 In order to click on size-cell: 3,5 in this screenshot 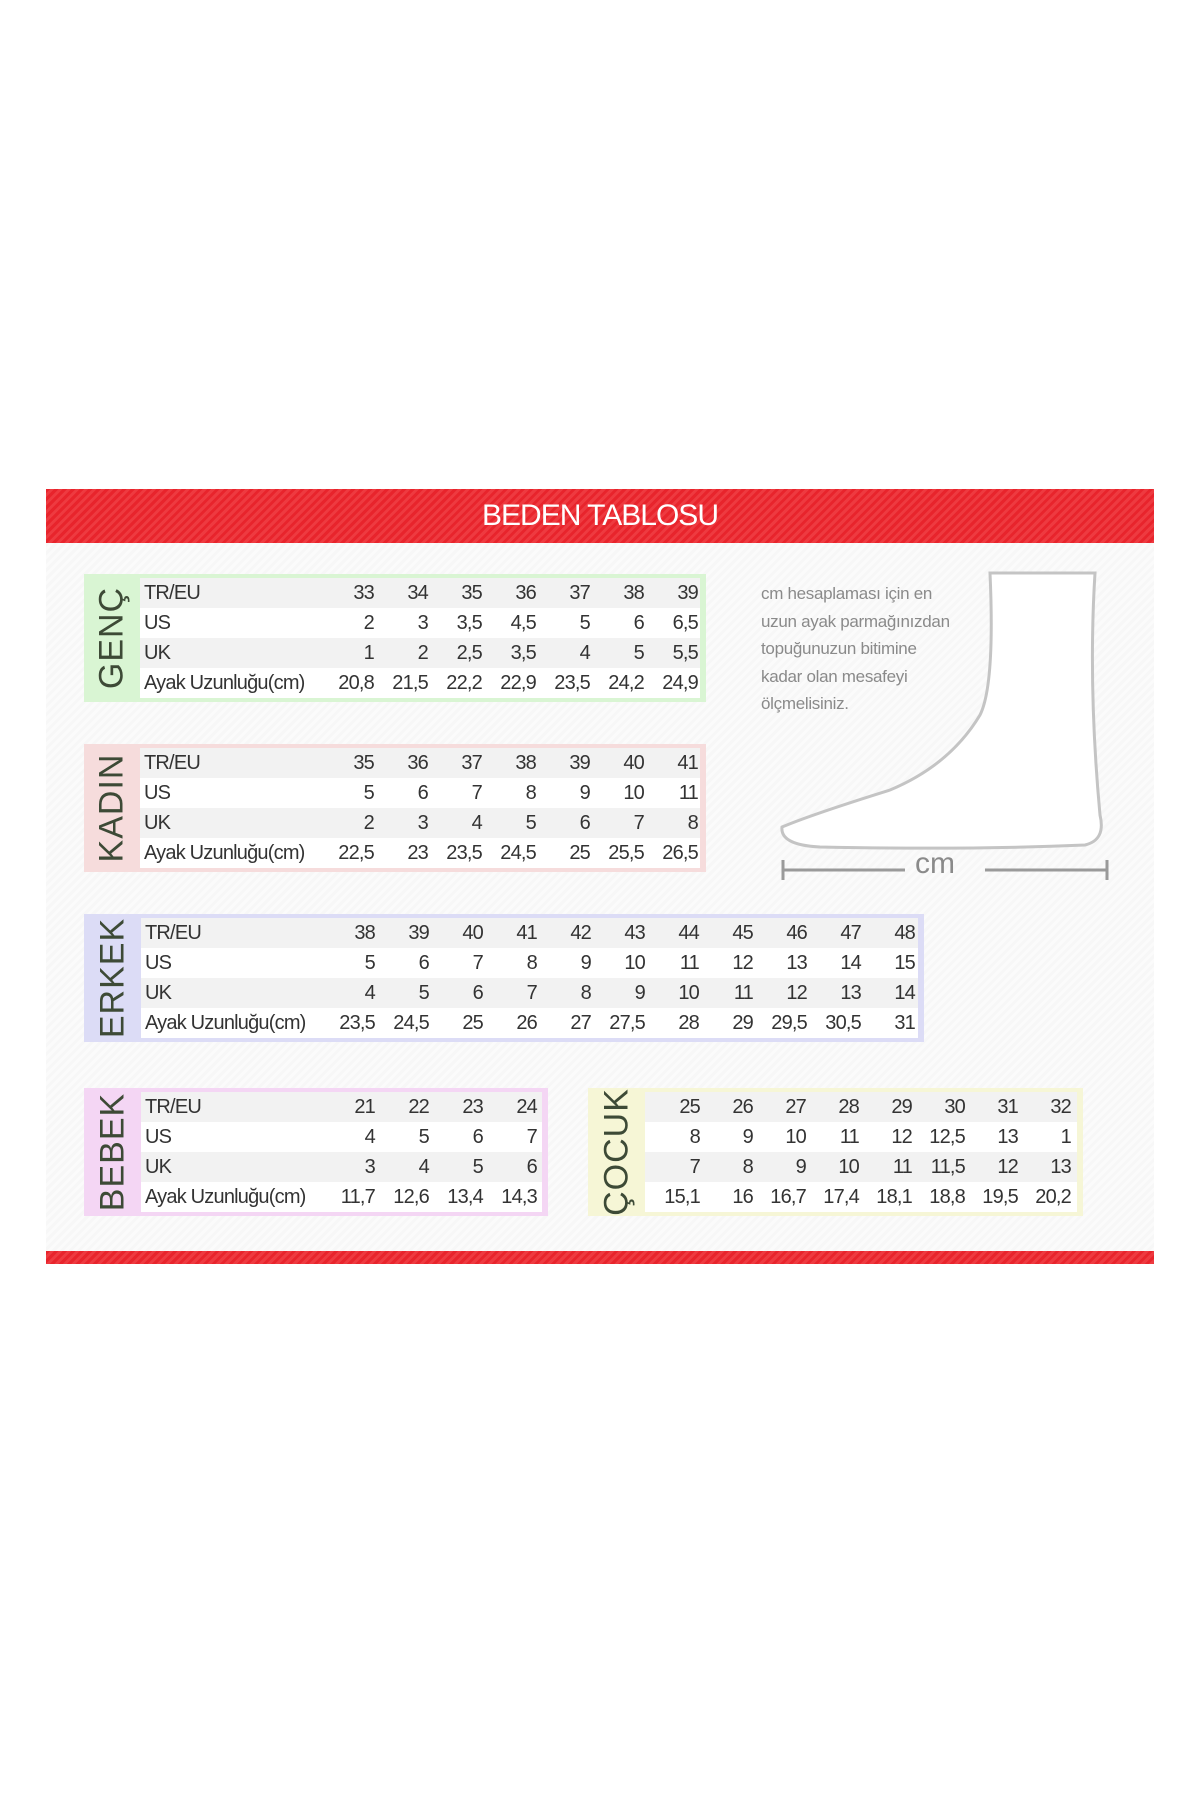, I will do `click(523, 652)`.